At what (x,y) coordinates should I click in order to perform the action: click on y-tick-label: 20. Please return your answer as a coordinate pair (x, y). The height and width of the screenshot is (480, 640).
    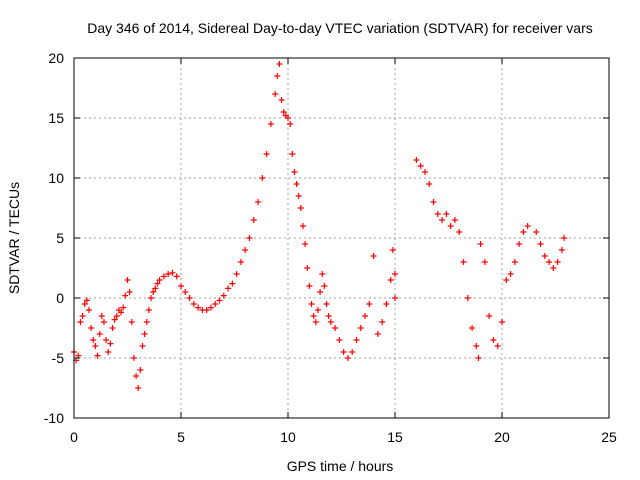
    Looking at the image, I should click on (56, 58).